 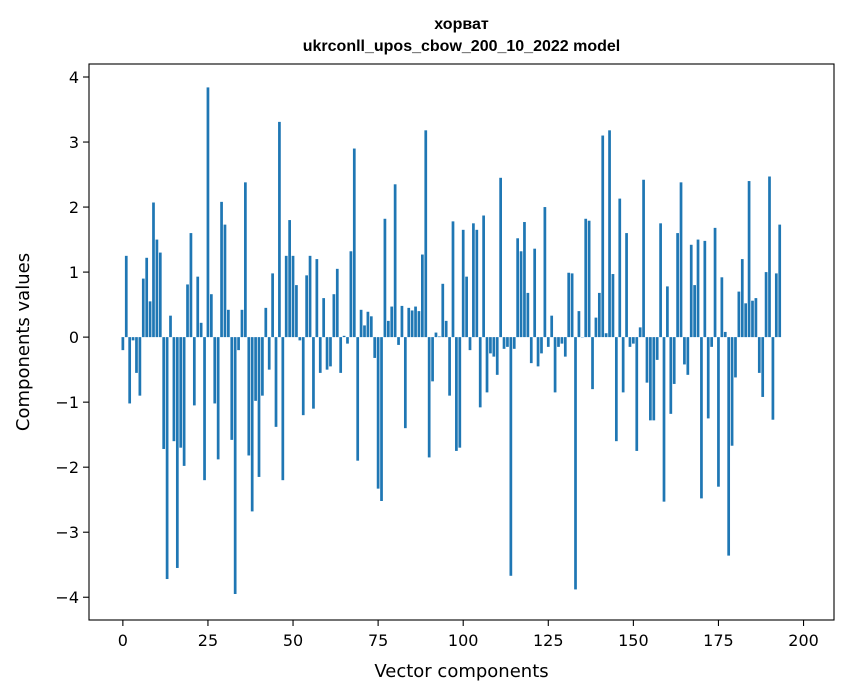 What do you see at coordinates (67, 467) in the screenshot?
I see `y-tick-label: −2` at bounding box center [67, 467].